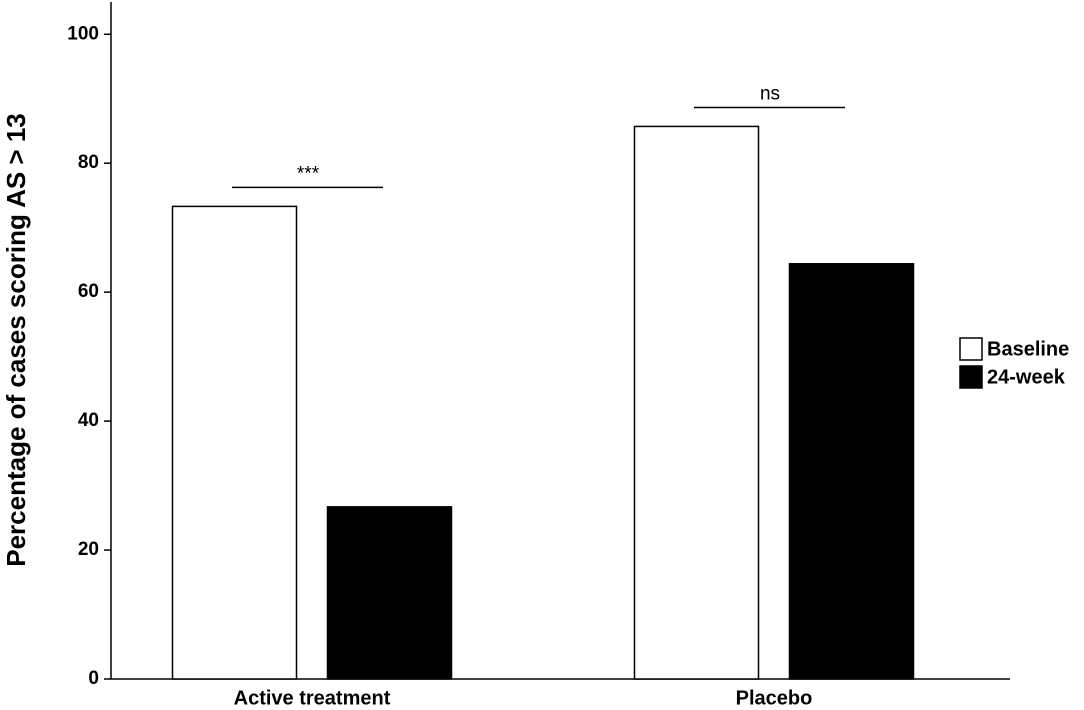  Describe the element at coordinates (88, 549) in the screenshot. I see `y-tick-label: 20` at that location.